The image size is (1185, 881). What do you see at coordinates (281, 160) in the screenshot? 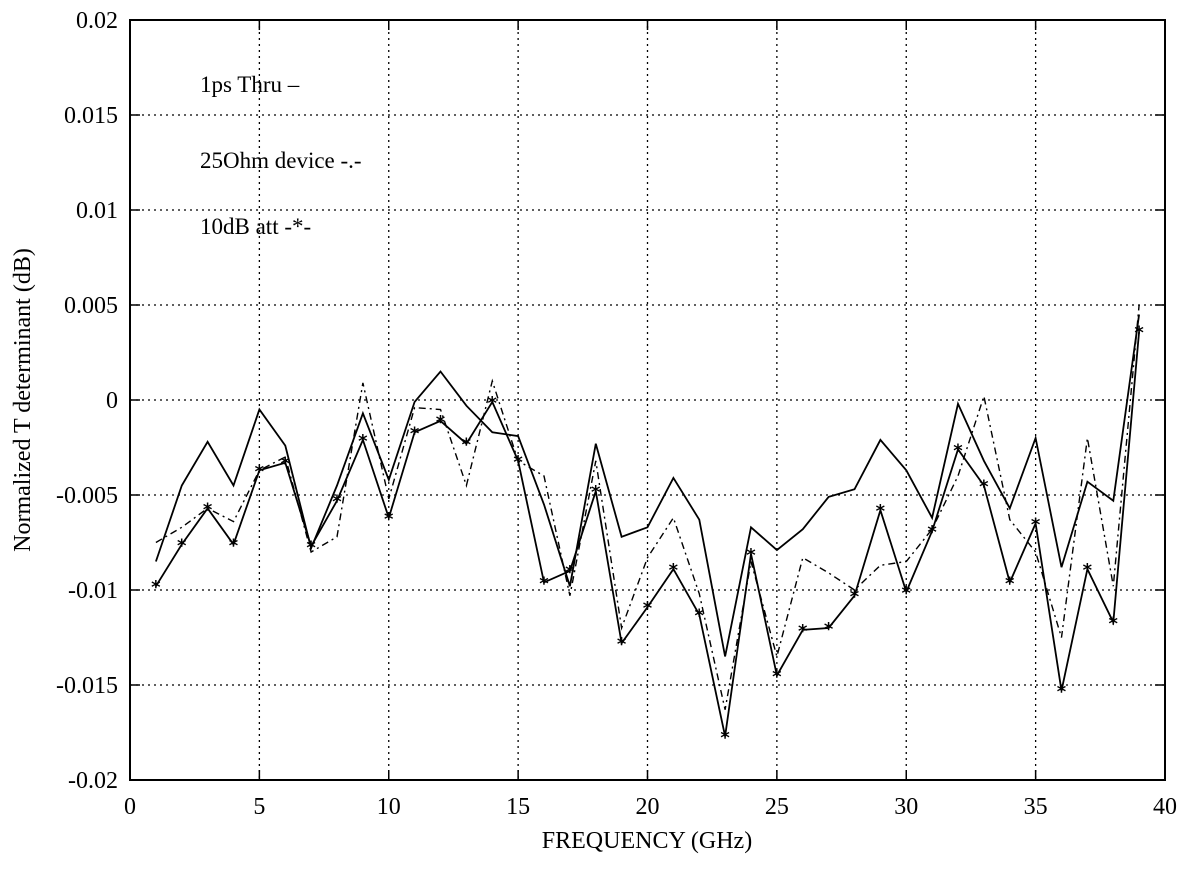
I see `legend-entry-25ohm: 25Ohm device -.-` at bounding box center [281, 160].